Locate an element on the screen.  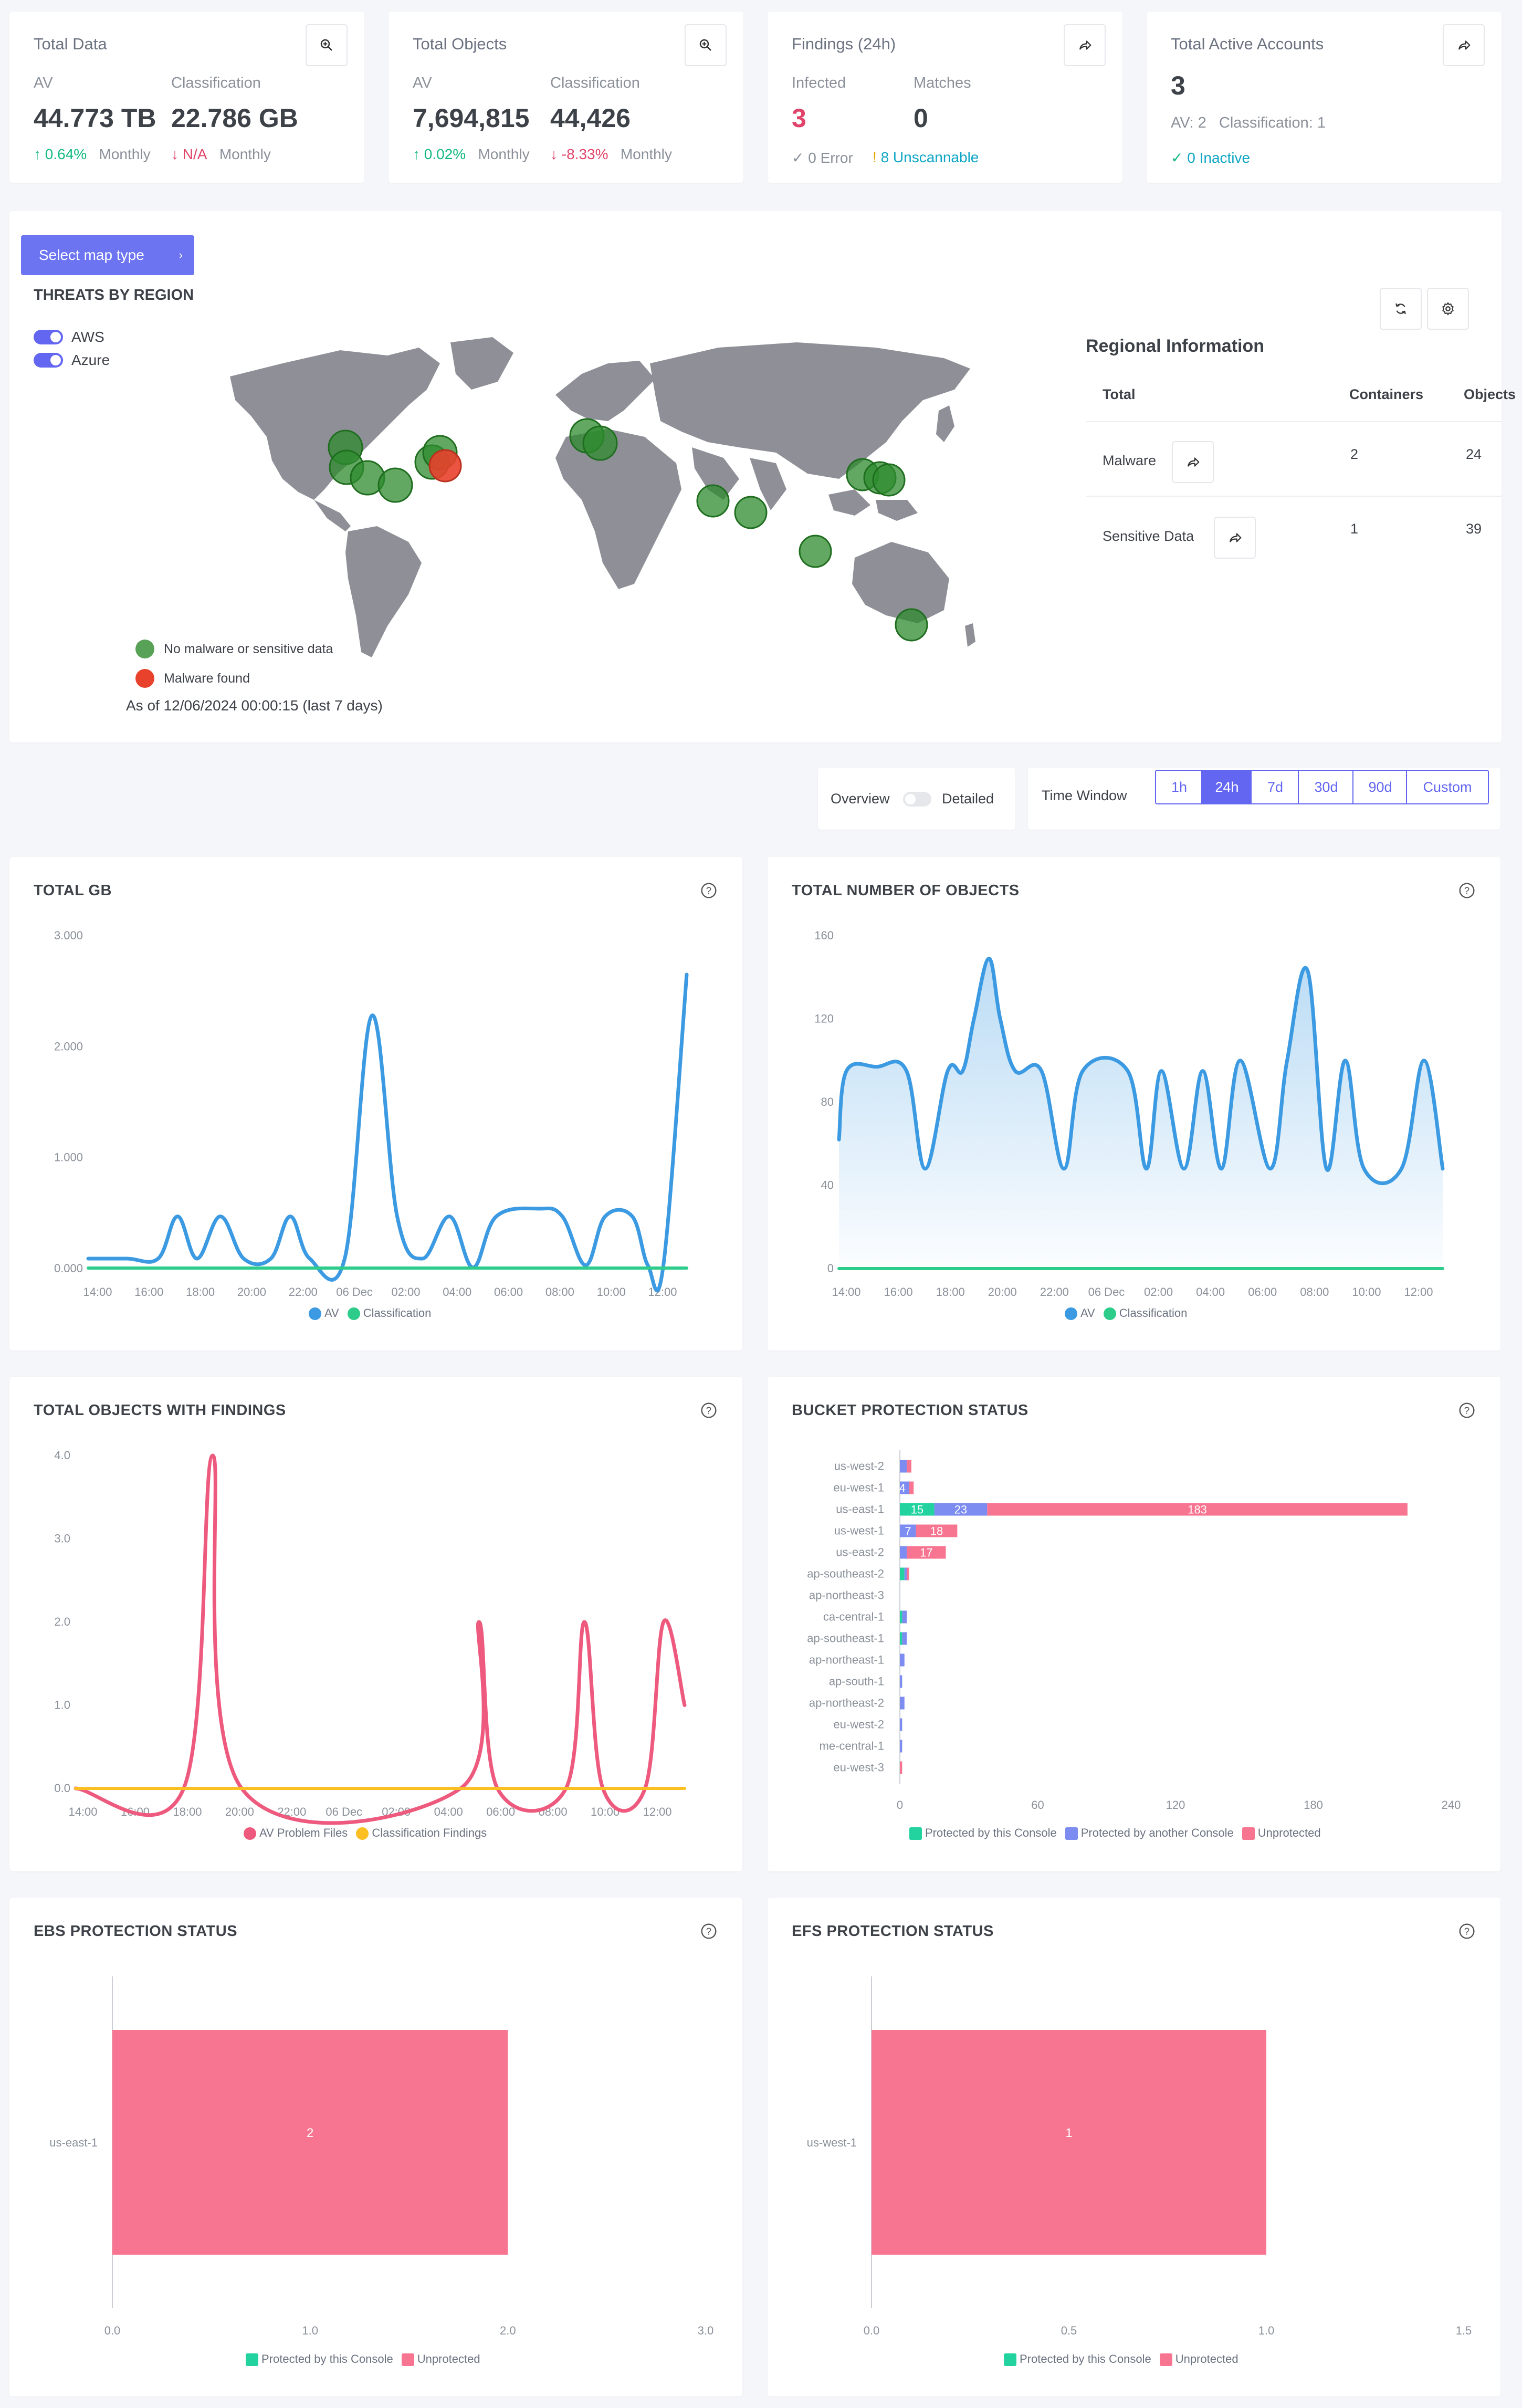
chart-title: TOTAL OBJECTS WITH FINDINGS is located at coordinates (160, 1410).